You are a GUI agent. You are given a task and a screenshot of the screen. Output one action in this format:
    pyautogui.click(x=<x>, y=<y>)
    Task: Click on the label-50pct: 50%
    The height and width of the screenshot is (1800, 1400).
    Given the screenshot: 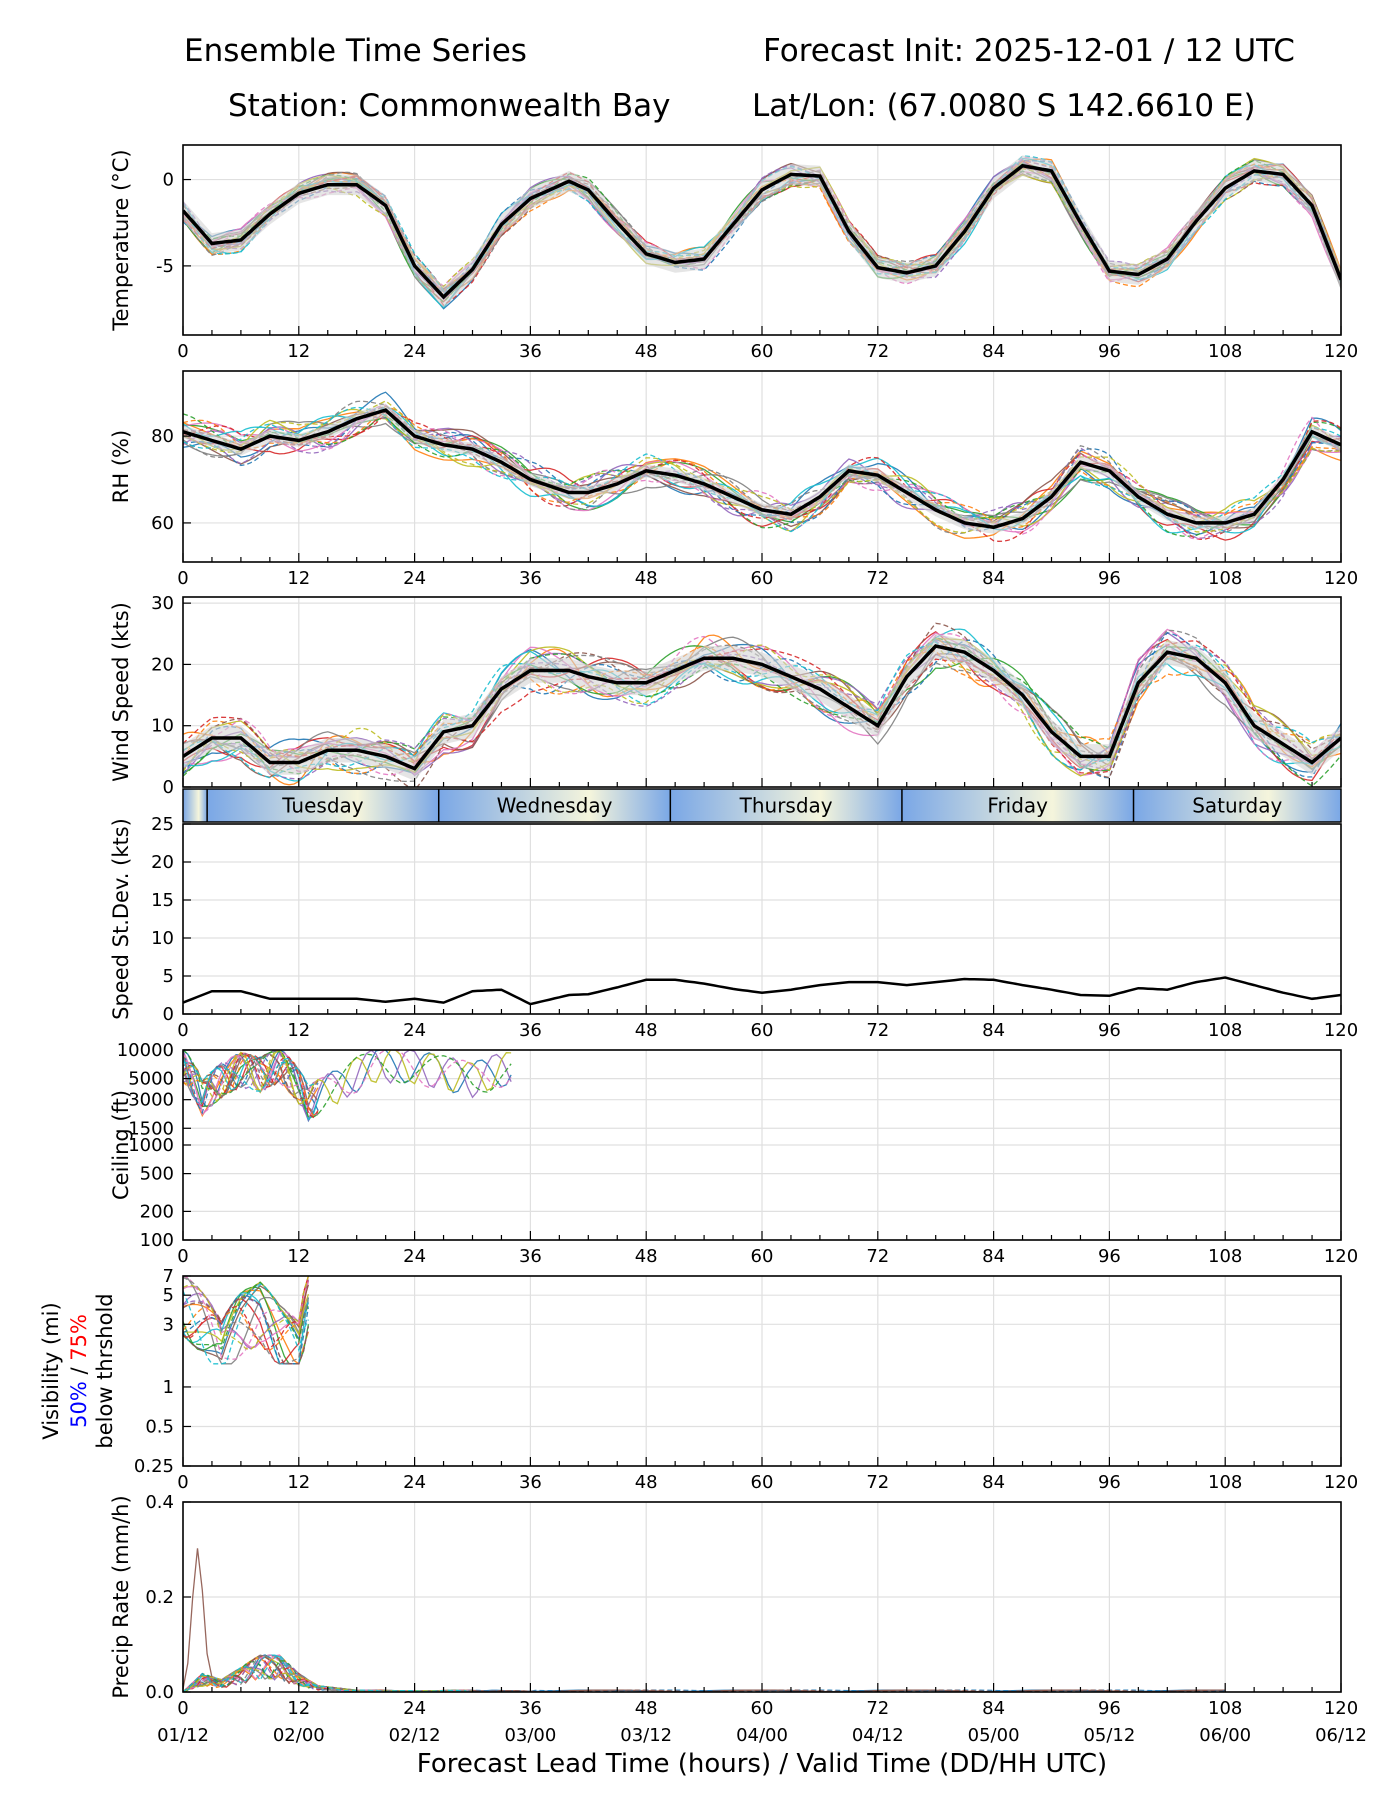 What is the action you would take?
    pyautogui.click(x=79, y=1404)
    